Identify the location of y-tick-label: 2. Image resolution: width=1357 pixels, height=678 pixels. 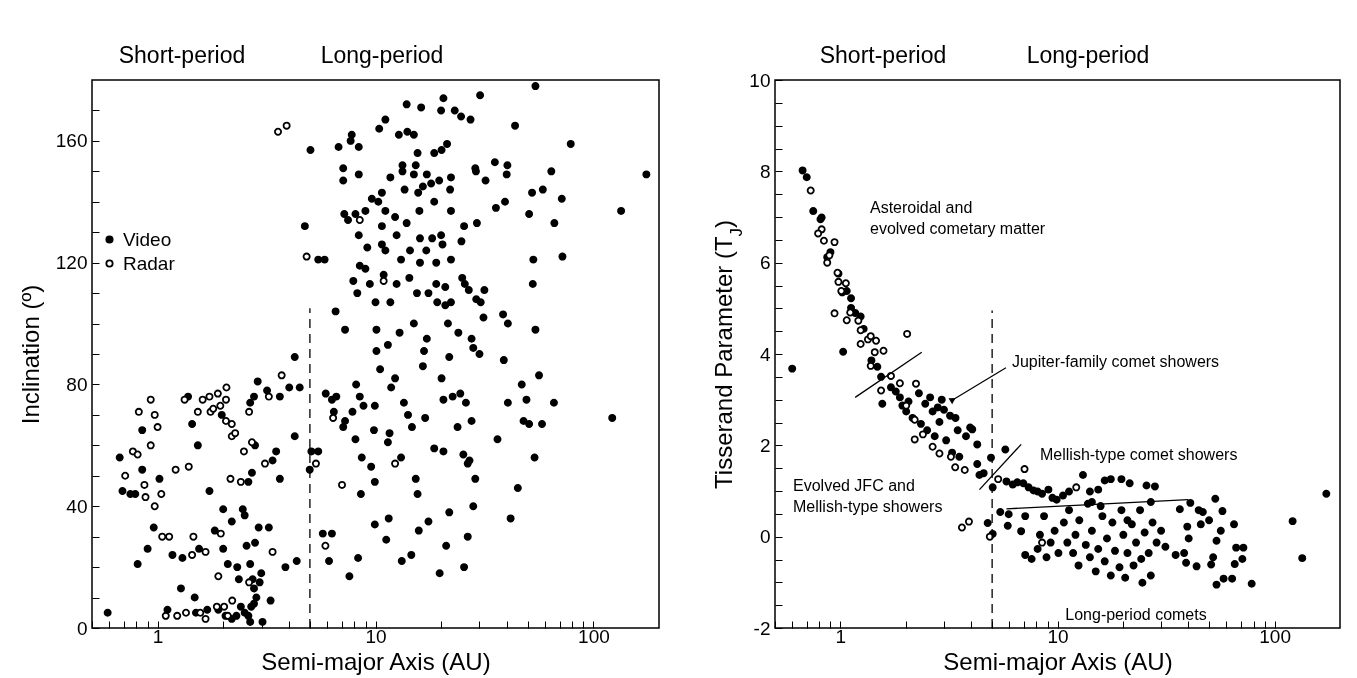
(765, 445).